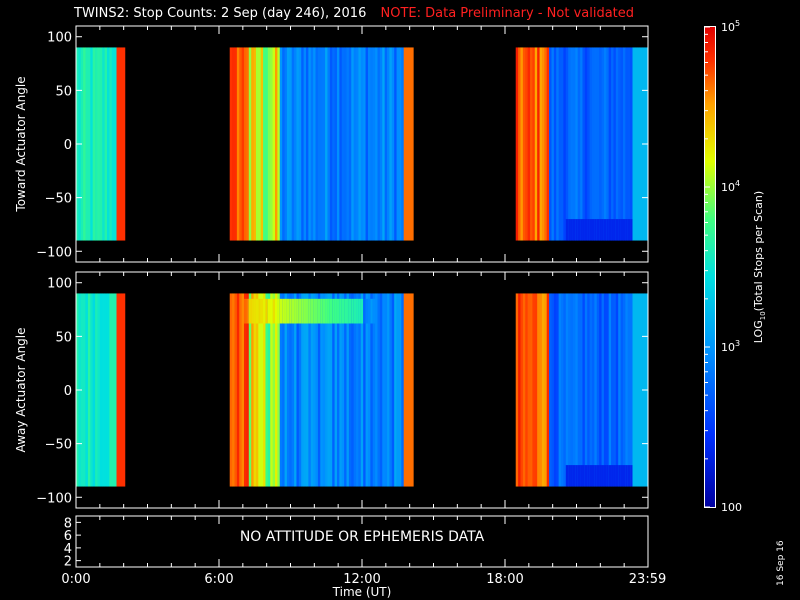 The height and width of the screenshot is (600, 800). What do you see at coordinates (731, 507) in the screenshot?
I see `colorbar-tick-base: 100` at bounding box center [731, 507].